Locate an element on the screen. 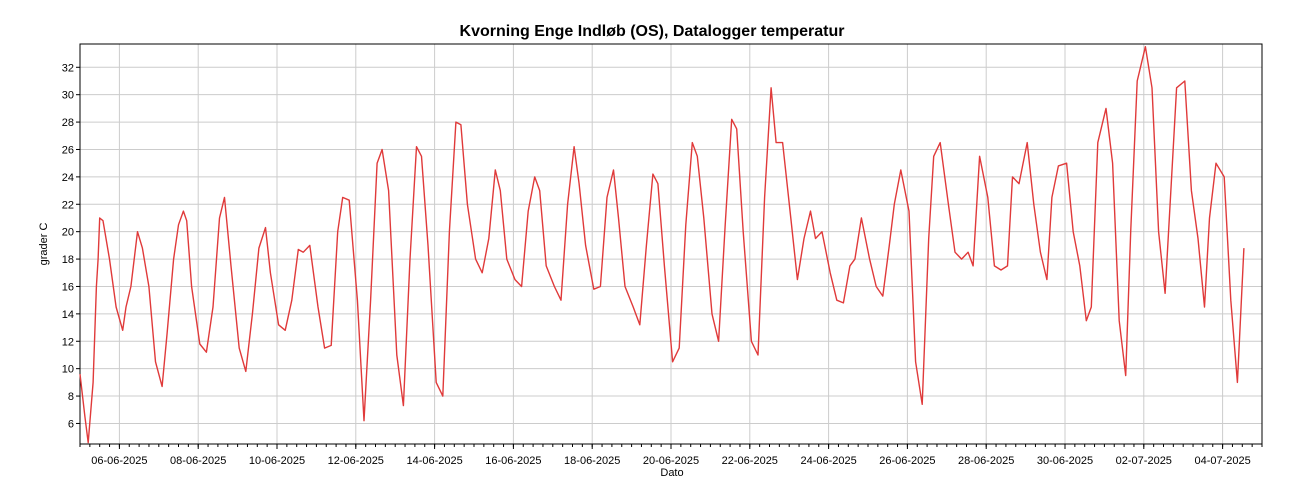  x-tick-label: 22-06-2025 is located at coordinates (750, 461).